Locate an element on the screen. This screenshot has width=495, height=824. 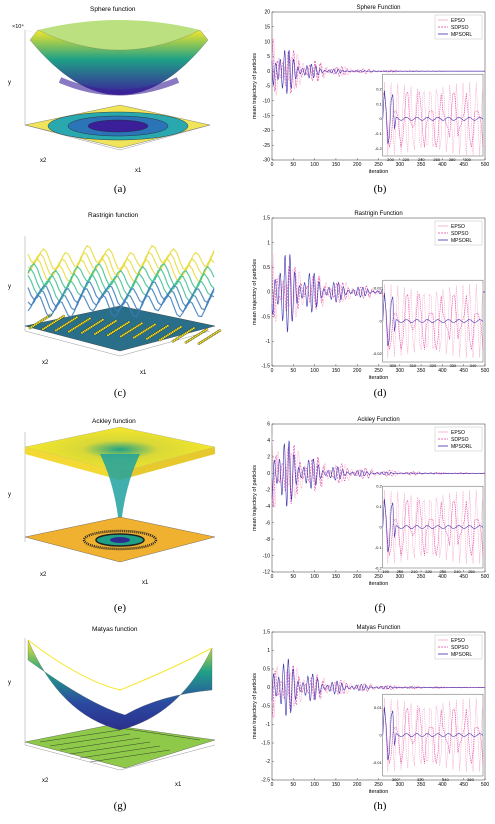
inset-x-tick-label: 200 is located at coordinates (390, 159).